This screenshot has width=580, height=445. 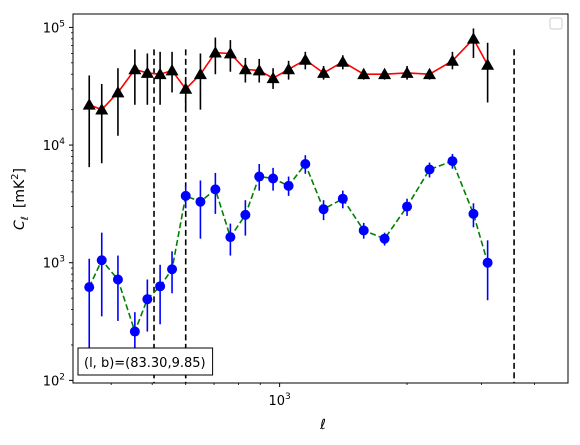 I want to click on y-axis-label-main: C, so click(x=20, y=225).